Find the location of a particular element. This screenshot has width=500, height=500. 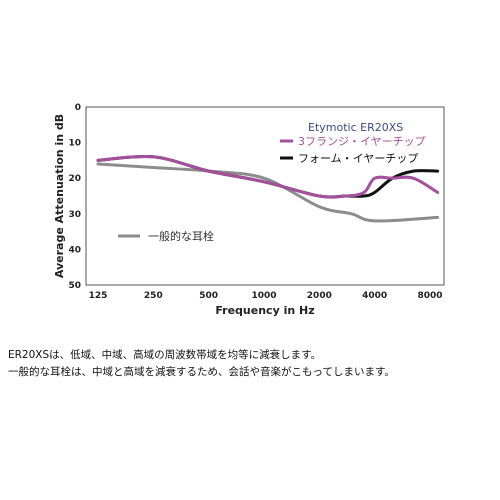

y-tick-label: 10 is located at coordinates (74, 144).